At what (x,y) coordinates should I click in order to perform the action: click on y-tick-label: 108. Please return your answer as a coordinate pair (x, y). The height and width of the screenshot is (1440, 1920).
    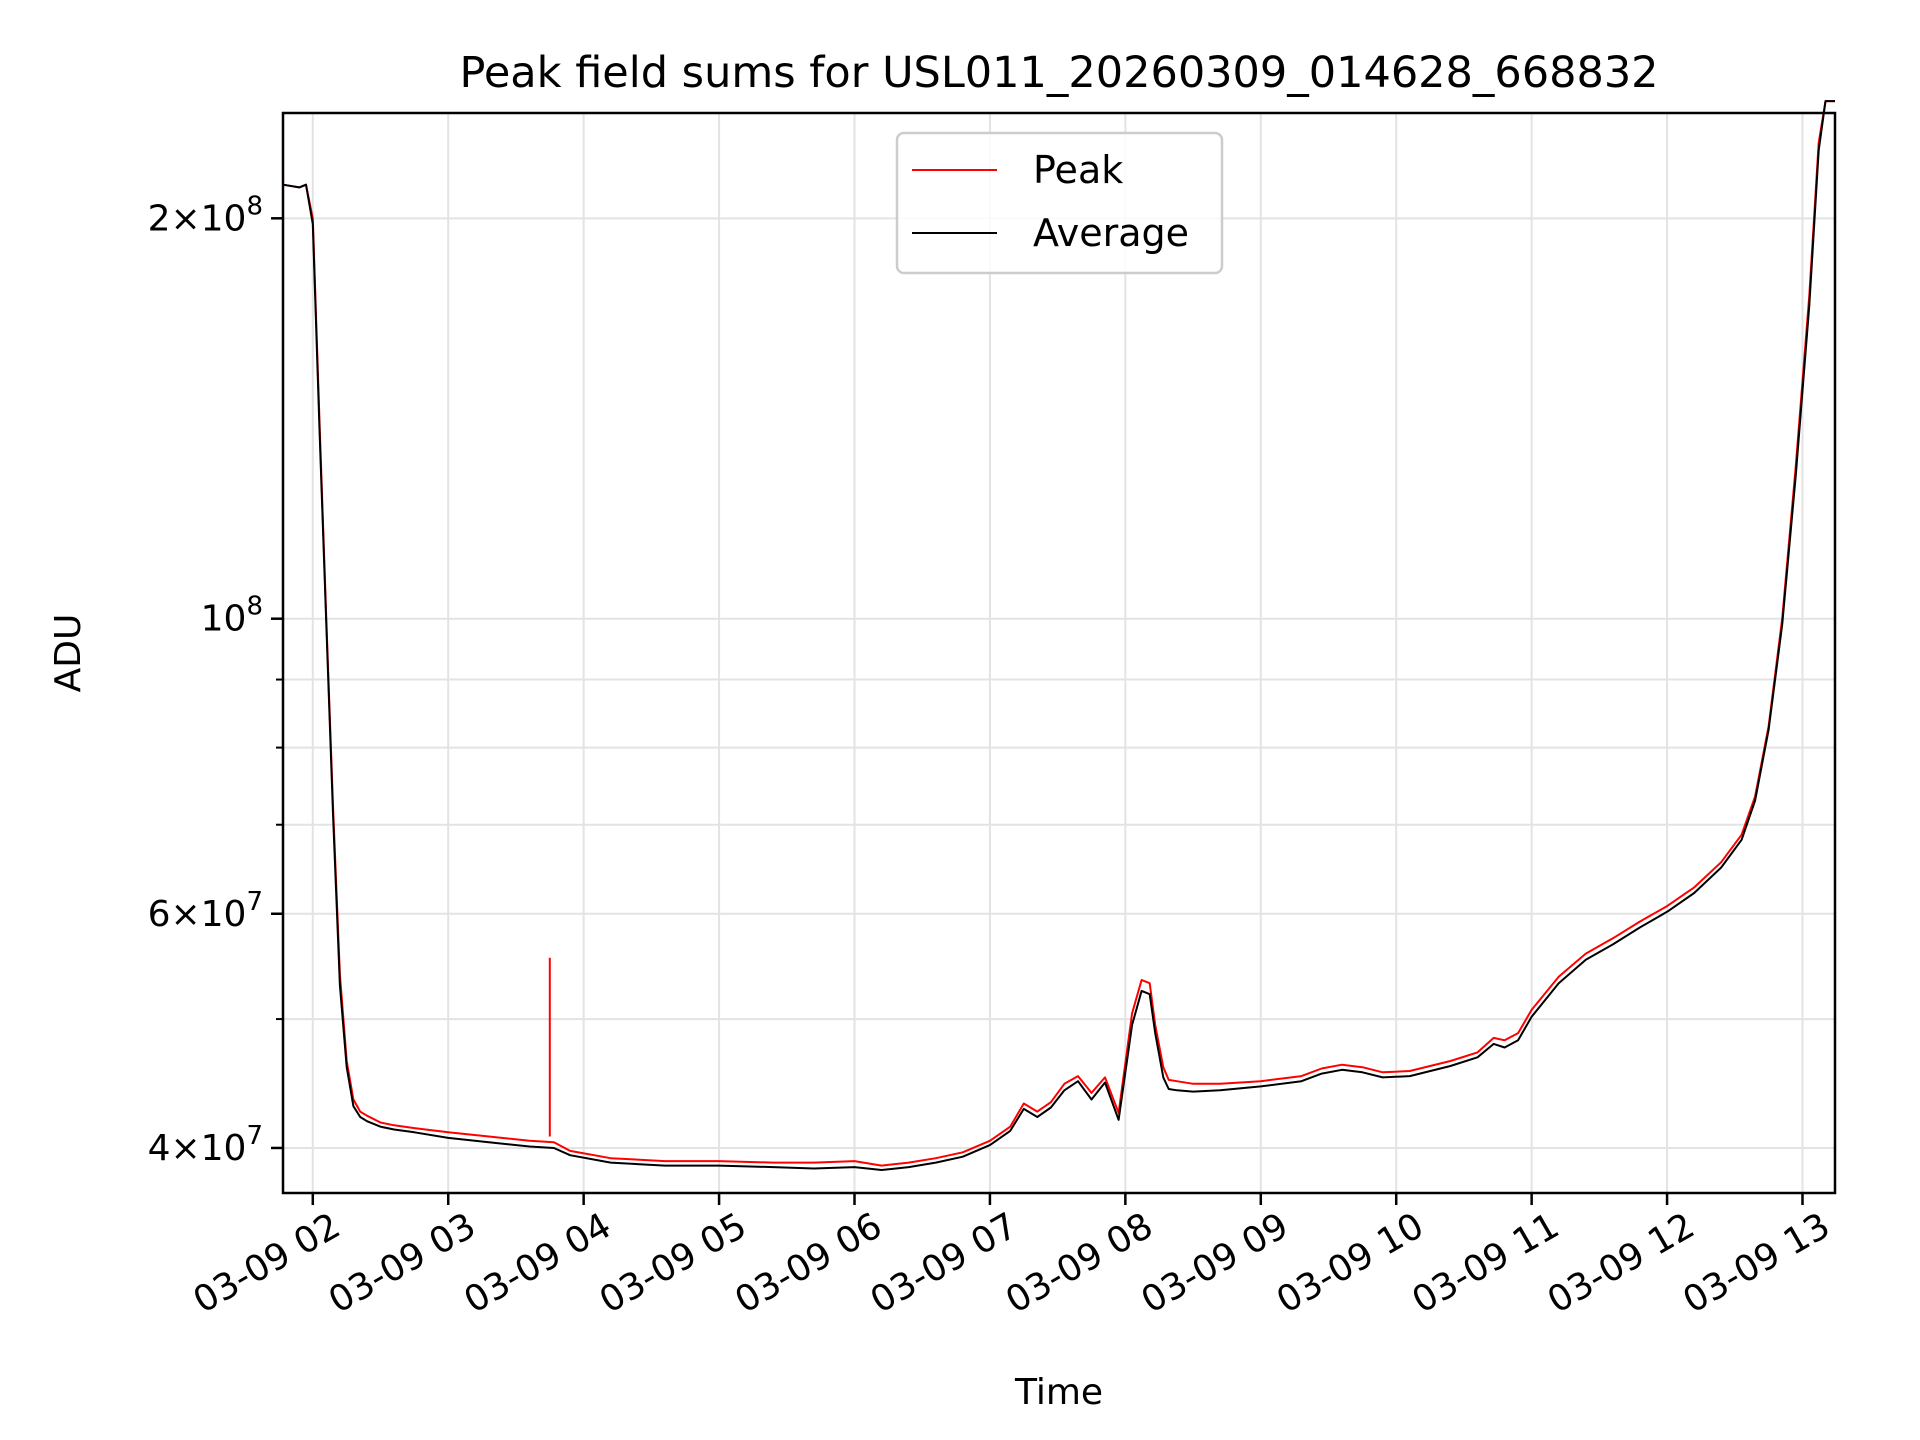
    Looking at the image, I should click on (232, 616).